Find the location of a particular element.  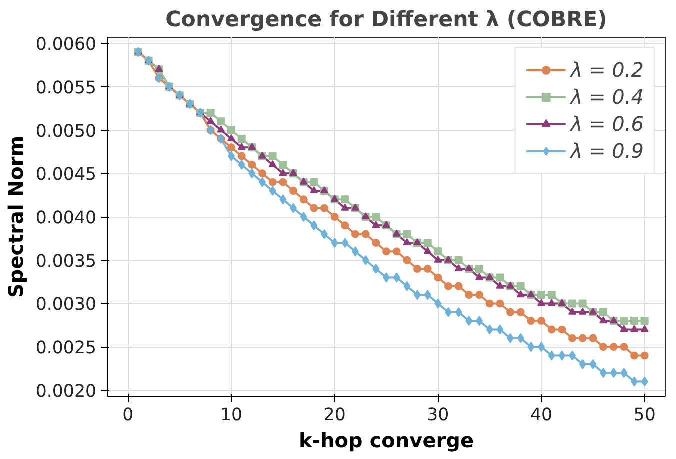

x-tick-label: 40 is located at coordinates (541, 416).